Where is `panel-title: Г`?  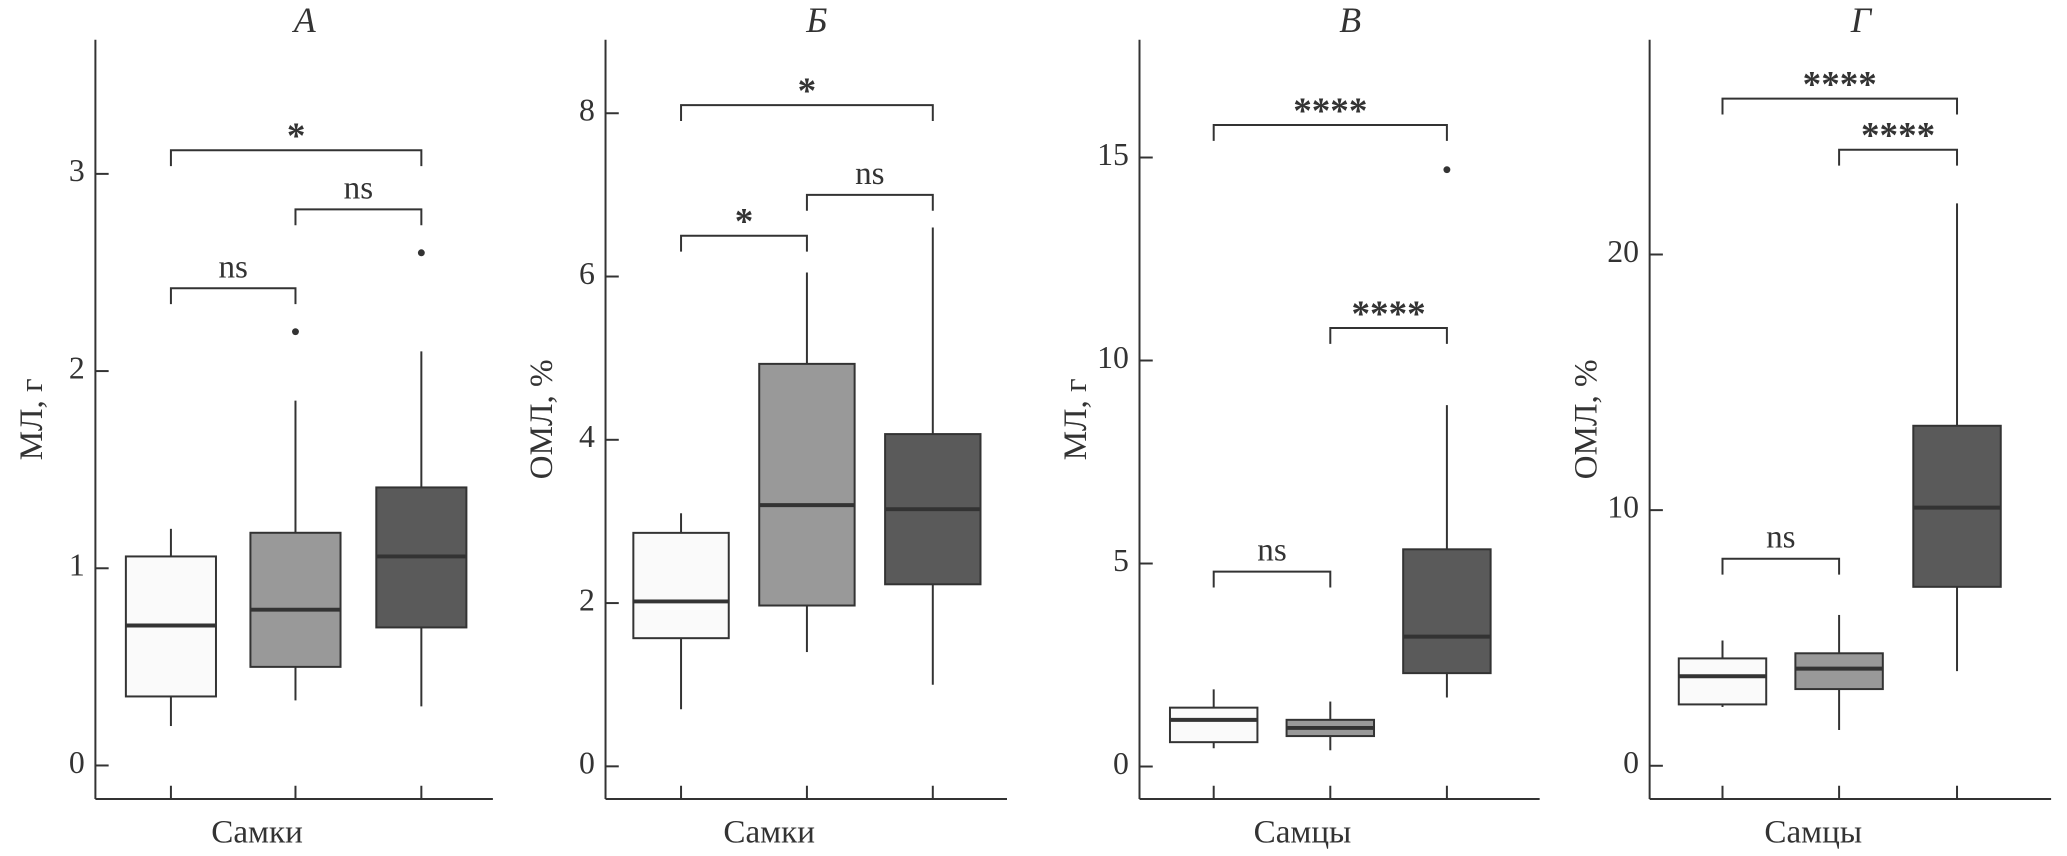 panel-title: Г is located at coordinates (1861, 20).